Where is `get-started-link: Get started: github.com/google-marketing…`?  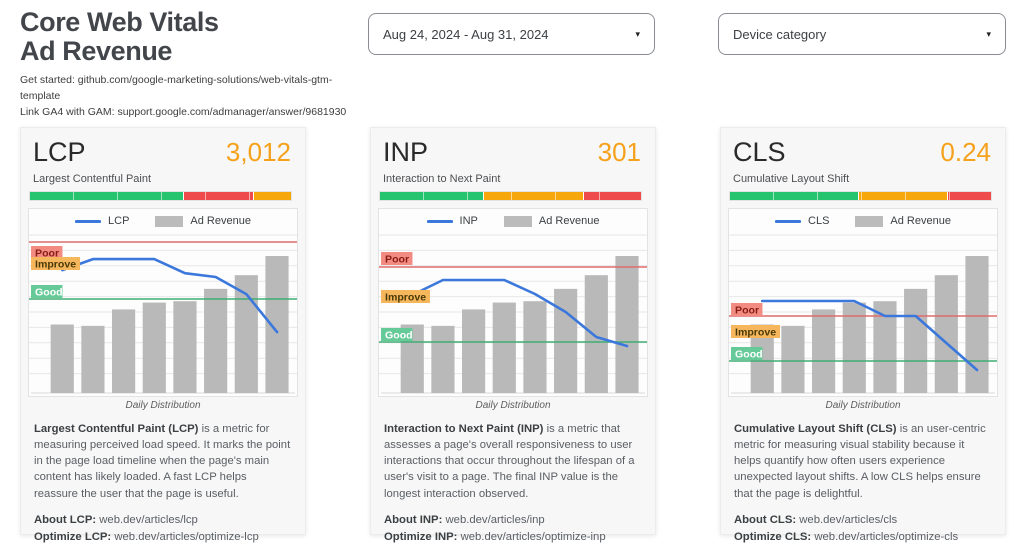
get-started-link: Get started: github.com/google-marketing… is located at coordinates (176, 88).